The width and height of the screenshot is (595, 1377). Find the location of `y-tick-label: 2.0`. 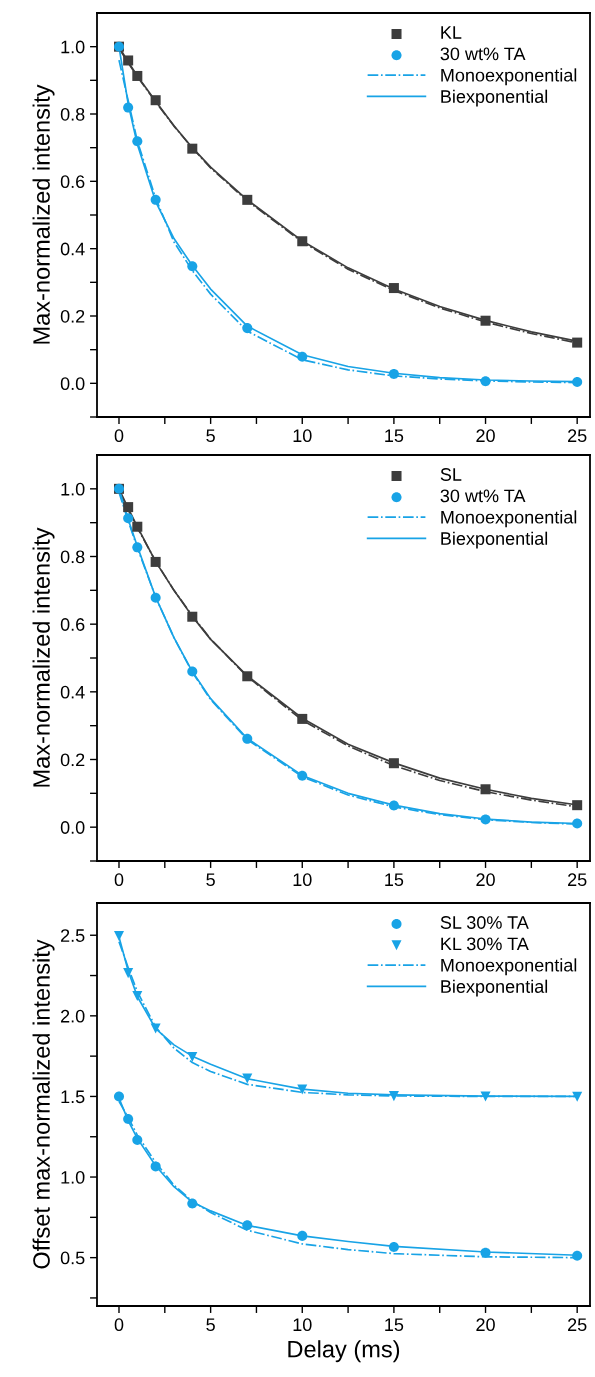

y-tick-label: 2.0 is located at coordinates (73, 1016).